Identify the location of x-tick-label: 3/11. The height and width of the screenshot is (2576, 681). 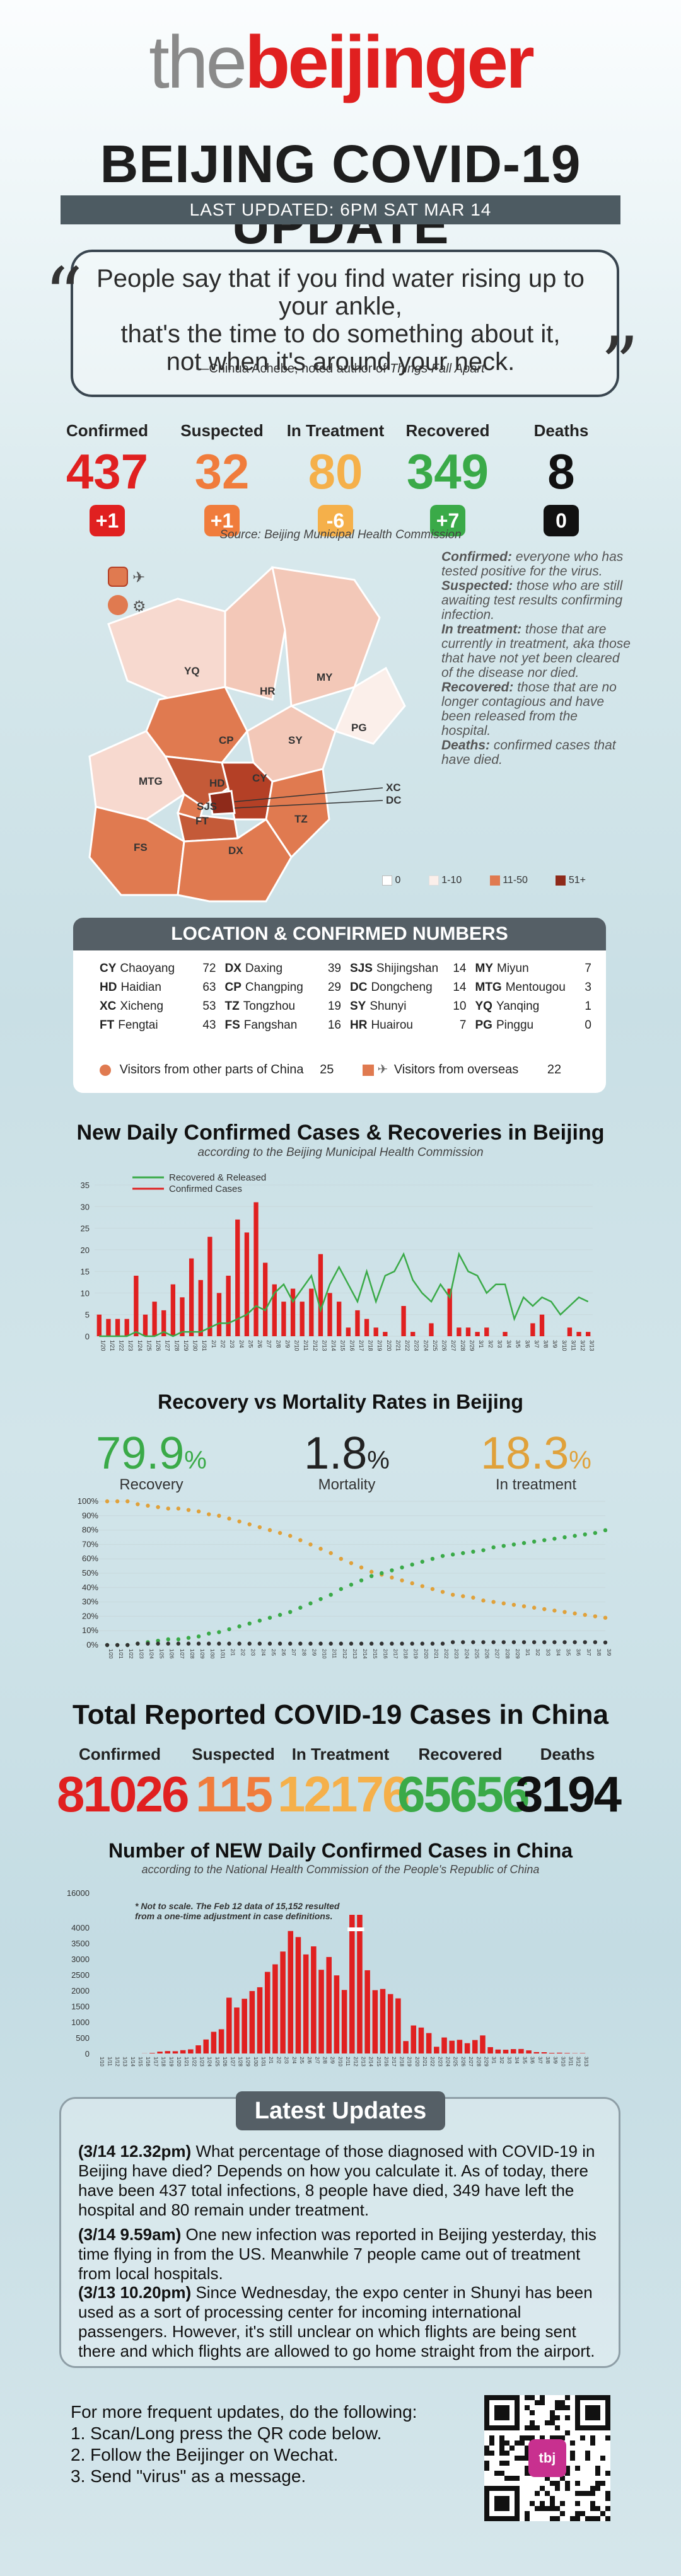
(571, 2062).